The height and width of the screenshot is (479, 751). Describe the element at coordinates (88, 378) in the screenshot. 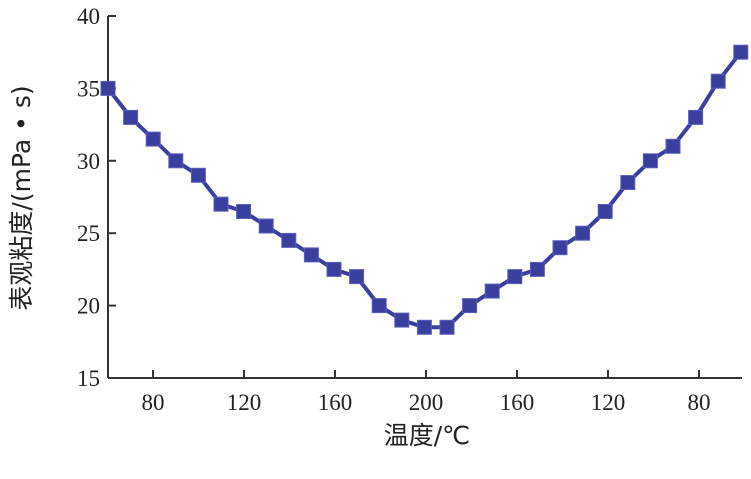

I see `y-tick-label: 15` at that location.